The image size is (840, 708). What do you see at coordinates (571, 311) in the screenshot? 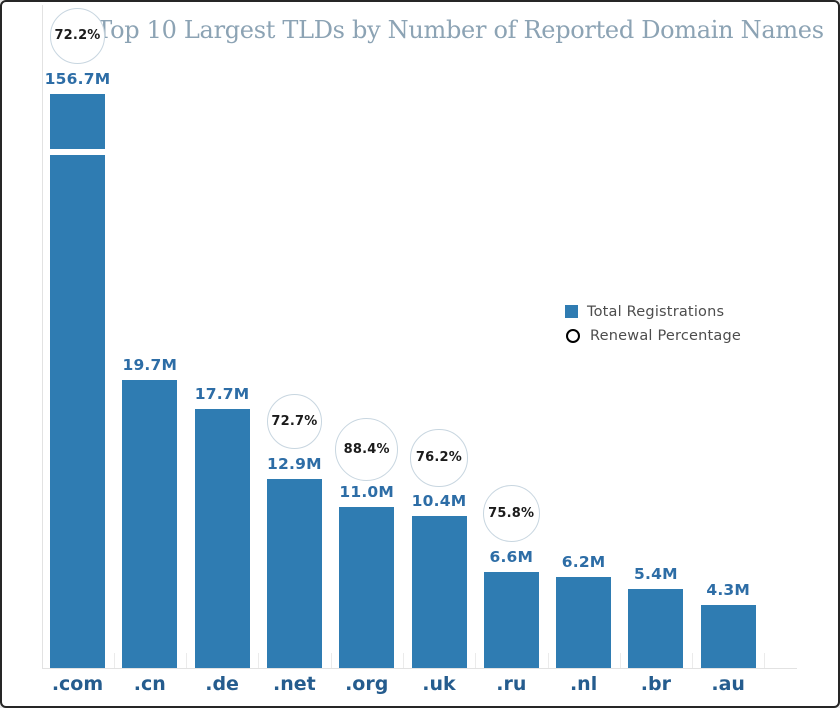
I see `bar-swatch-icon` at bounding box center [571, 311].